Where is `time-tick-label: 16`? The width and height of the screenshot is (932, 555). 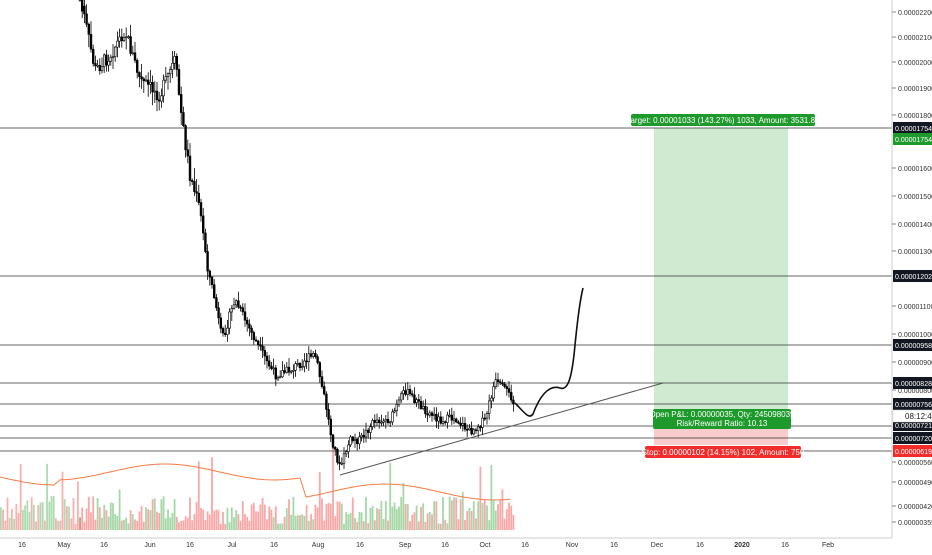 time-tick-label: 16 is located at coordinates (785, 545).